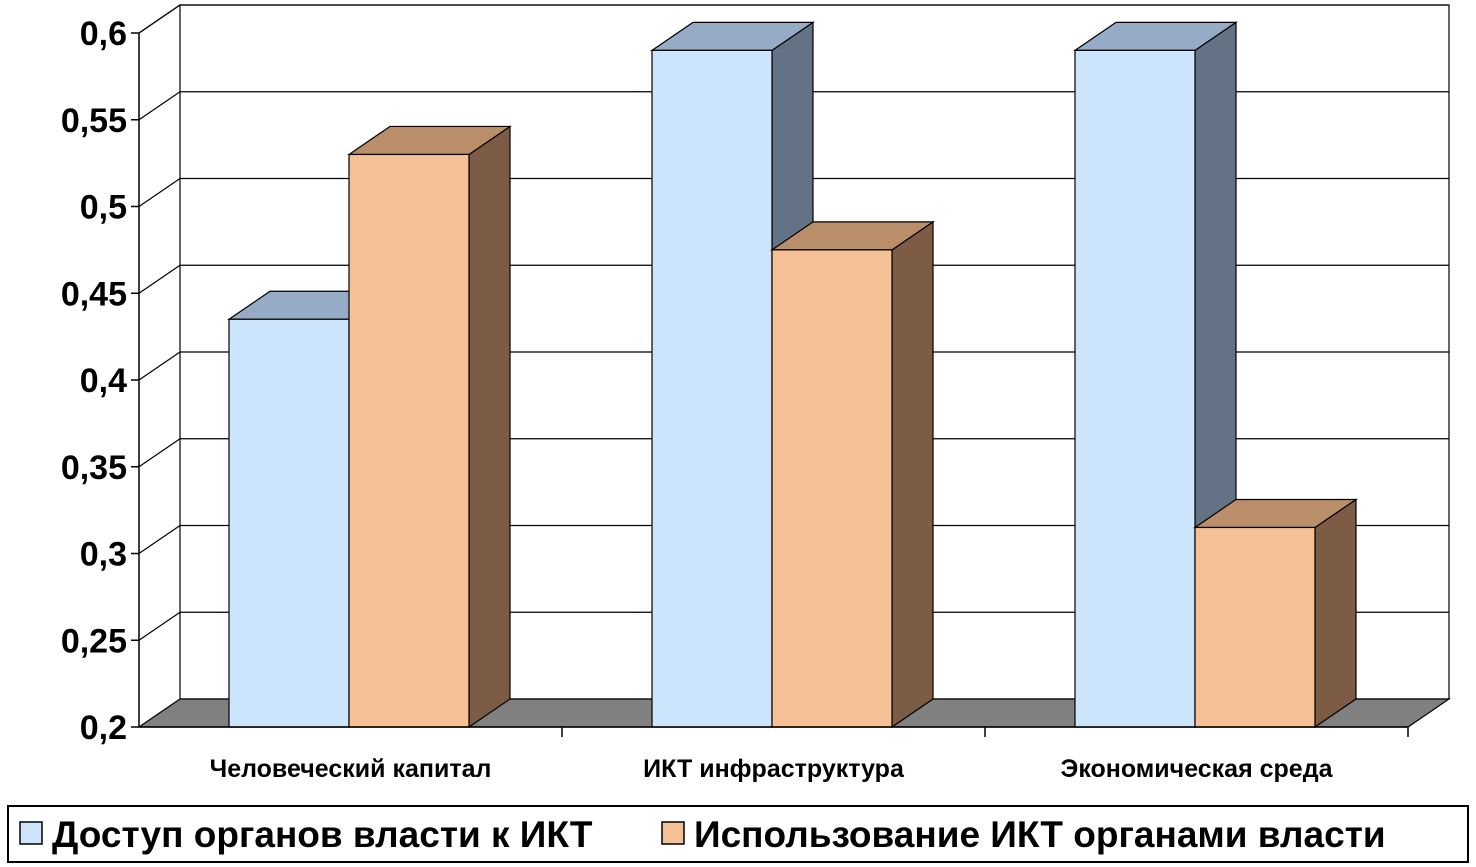  What do you see at coordinates (94, 468) in the screenshot?
I see `y-tick-label: 0,35` at bounding box center [94, 468].